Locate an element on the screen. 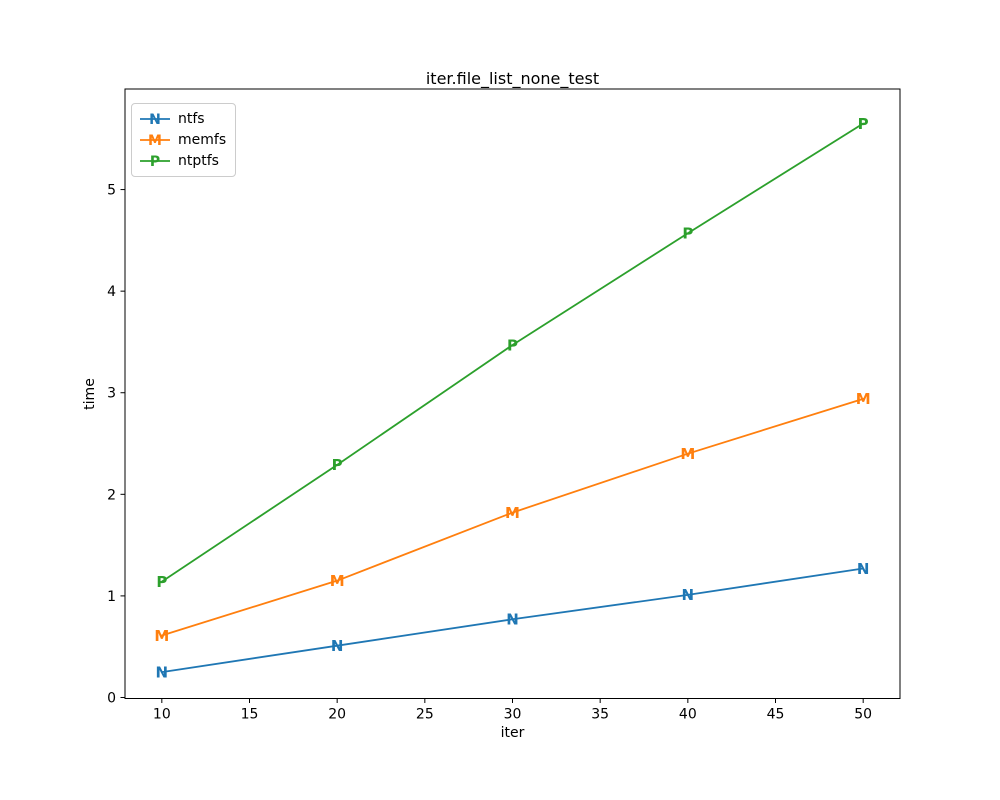 This screenshot has width=1000, height=800. x-tick-label: 50 is located at coordinates (863, 715).